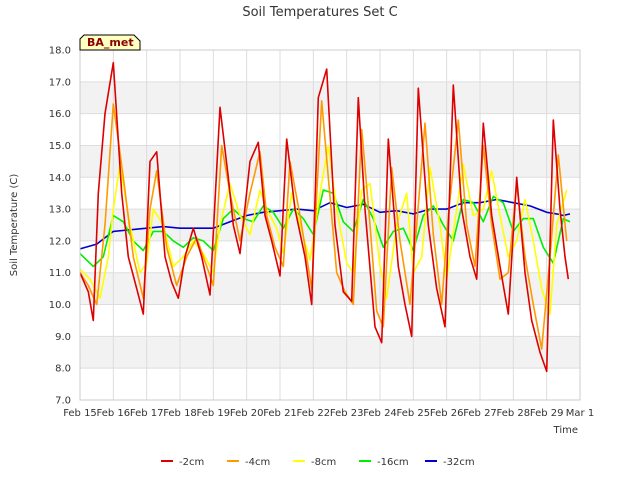 Image resolution: width=640 pixels, height=480 pixels. What do you see at coordinates (60, 241) in the screenshot?
I see `y-tick-label: 12.0` at bounding box center [60, 241].